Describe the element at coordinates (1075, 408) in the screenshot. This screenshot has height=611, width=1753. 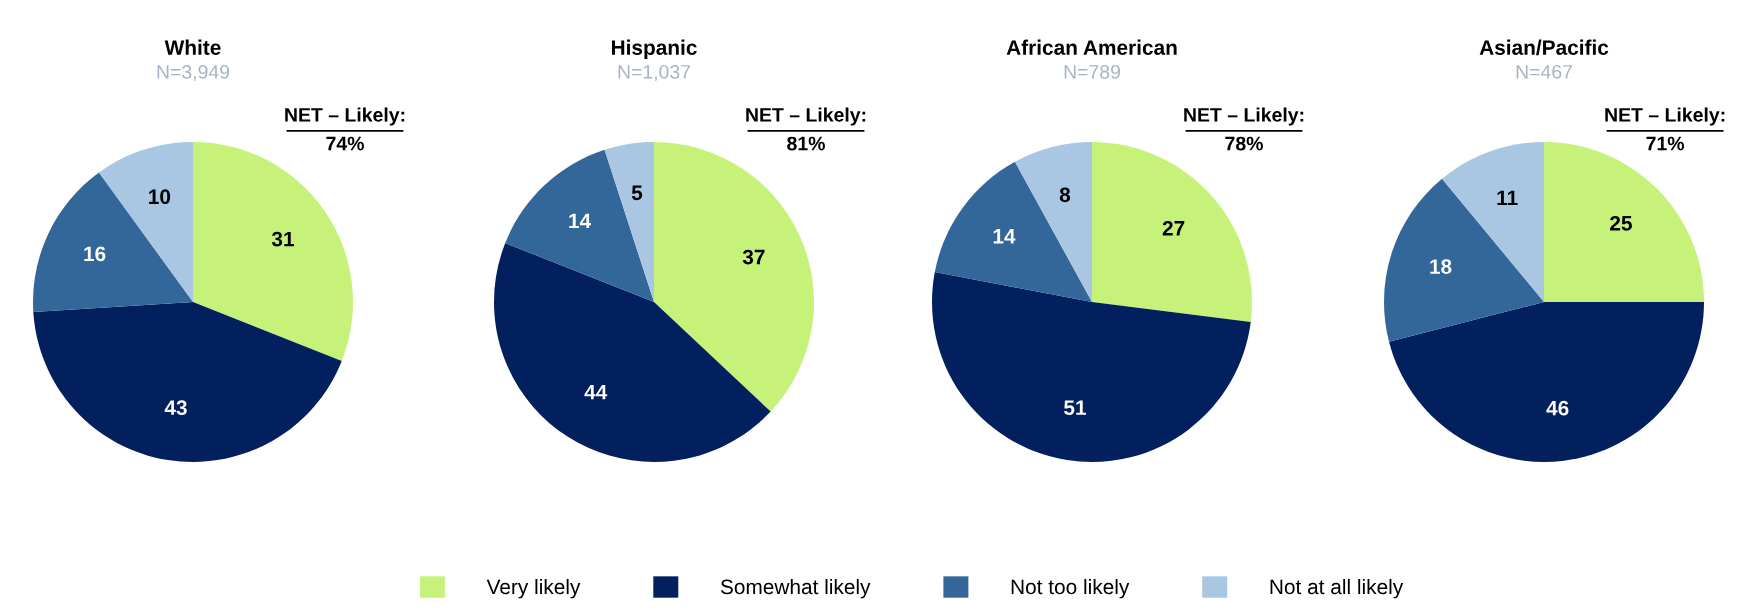
I see `data-label: 51` at that location.